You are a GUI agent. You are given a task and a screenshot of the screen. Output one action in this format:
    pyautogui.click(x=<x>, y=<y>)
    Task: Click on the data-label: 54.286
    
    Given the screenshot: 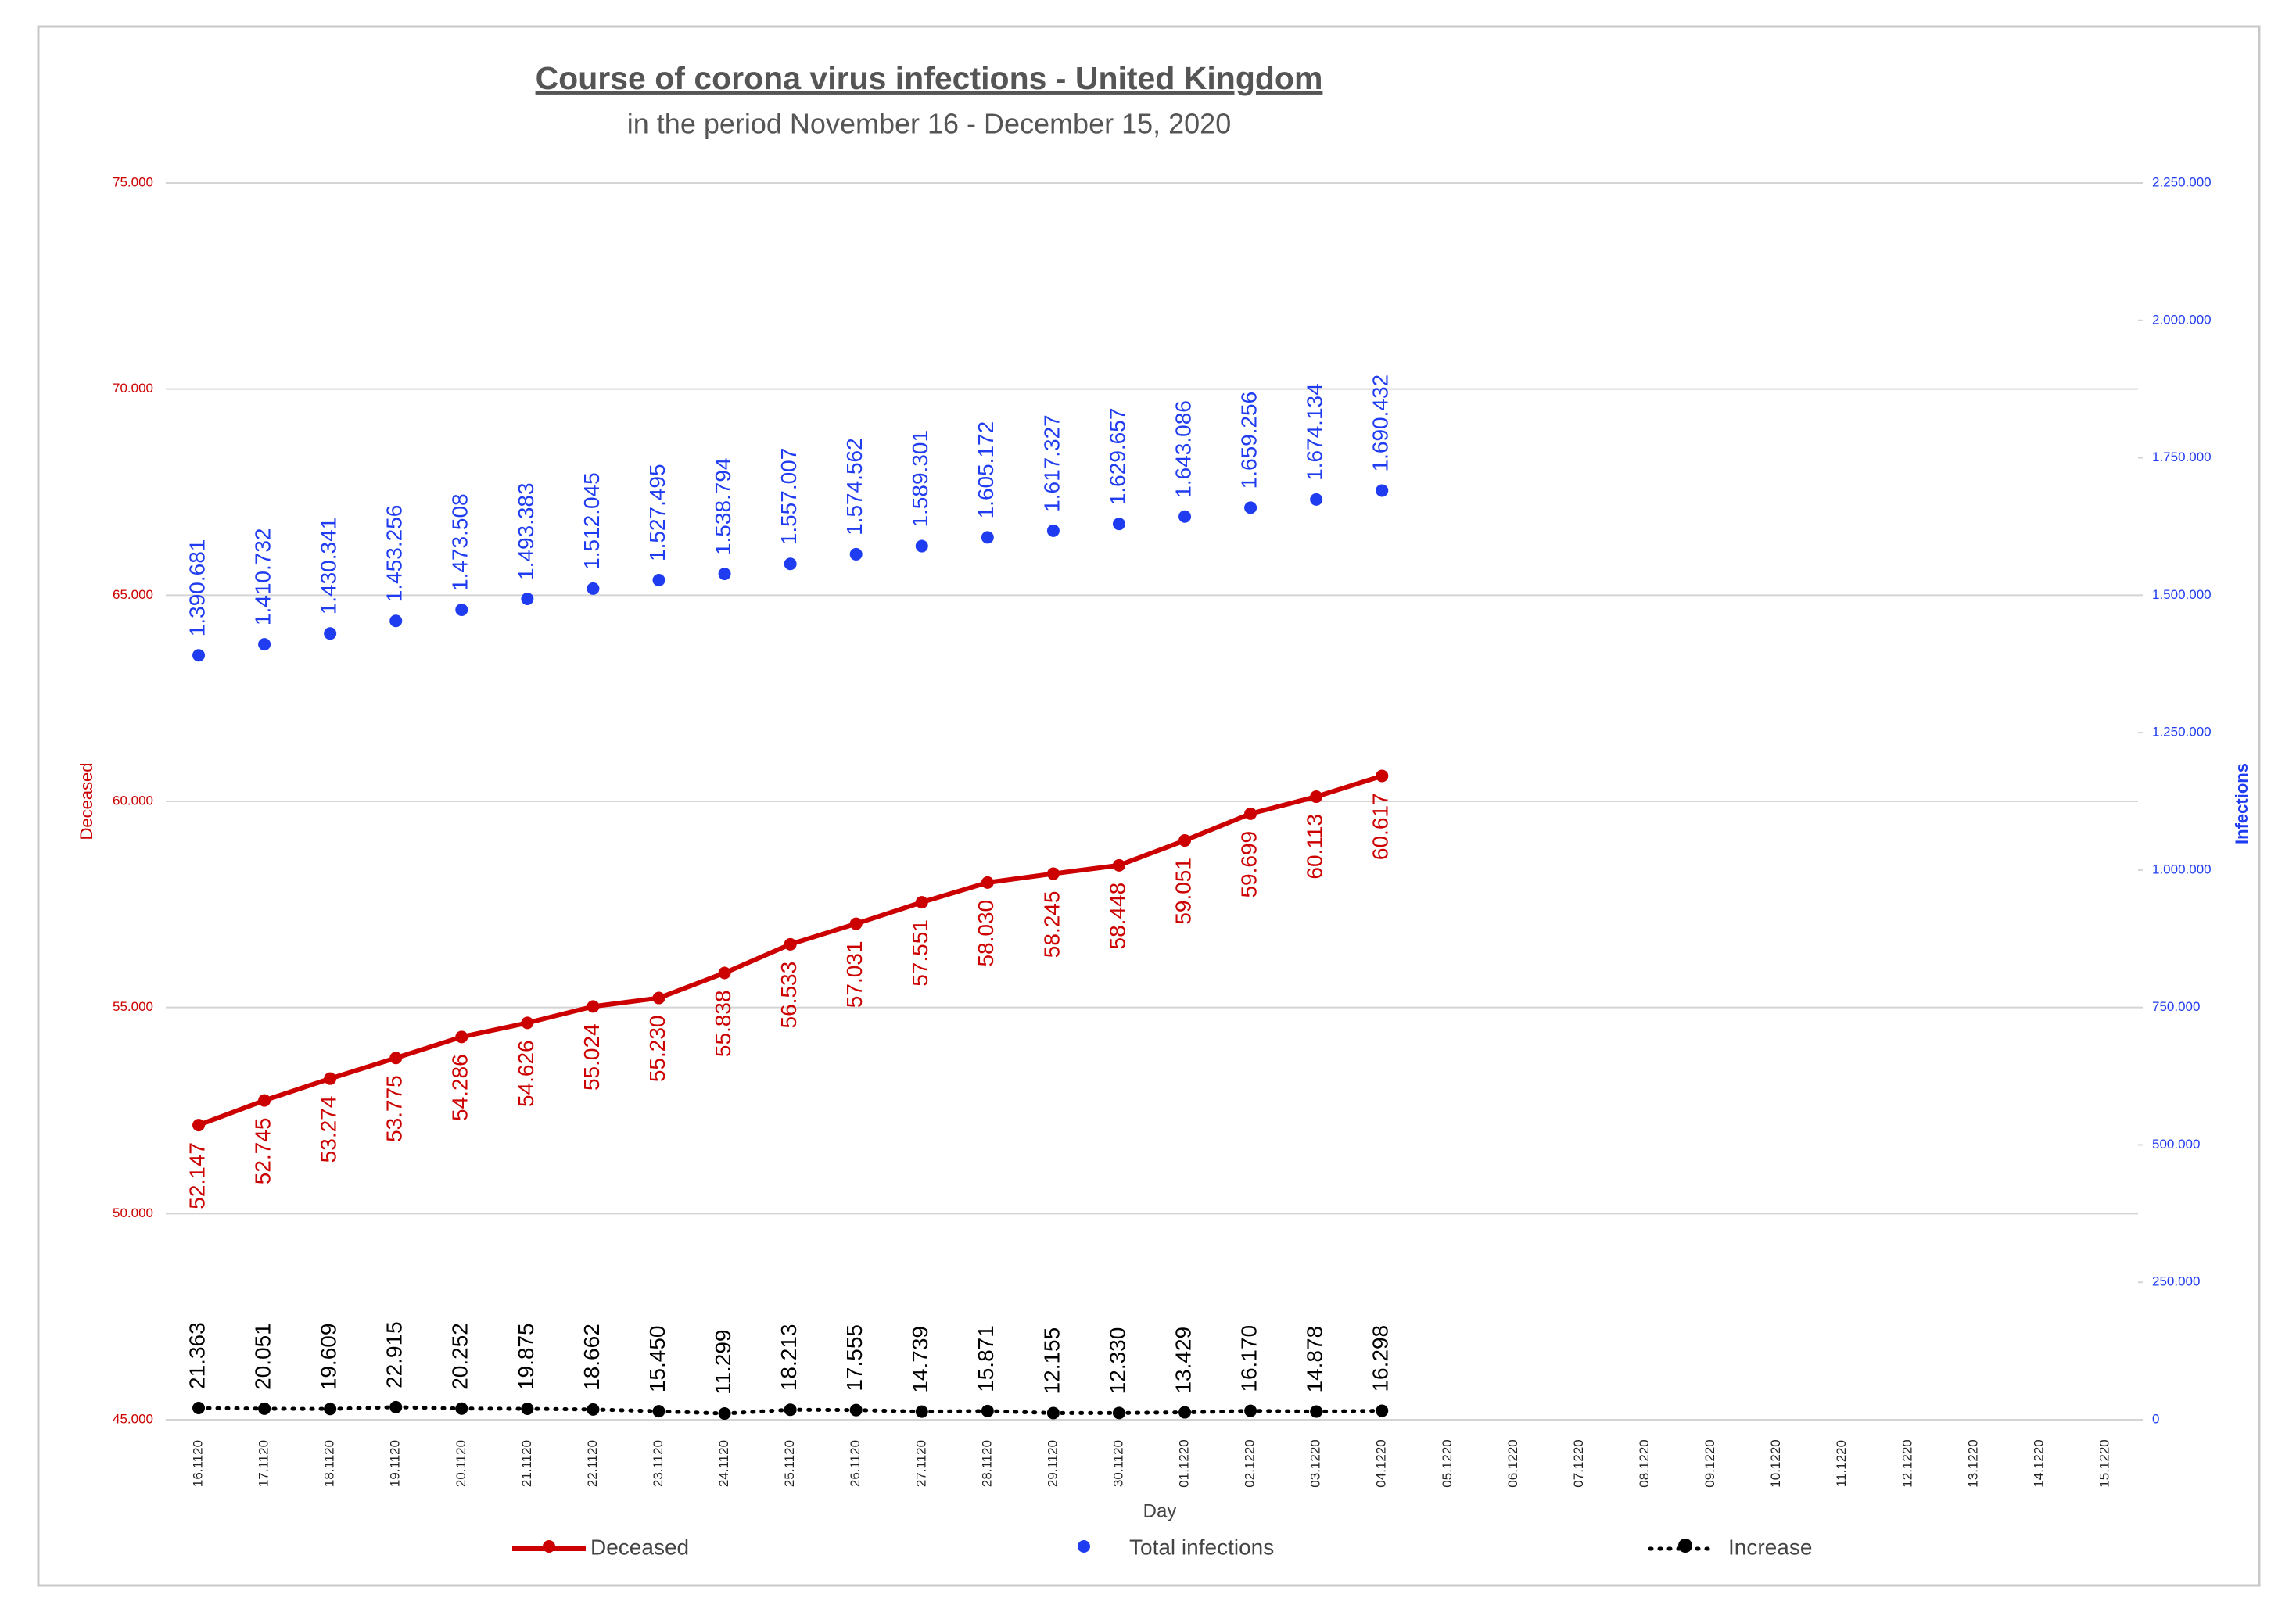 What is the action you would take?
    pyautogui.click(x=460, y=1087)
    